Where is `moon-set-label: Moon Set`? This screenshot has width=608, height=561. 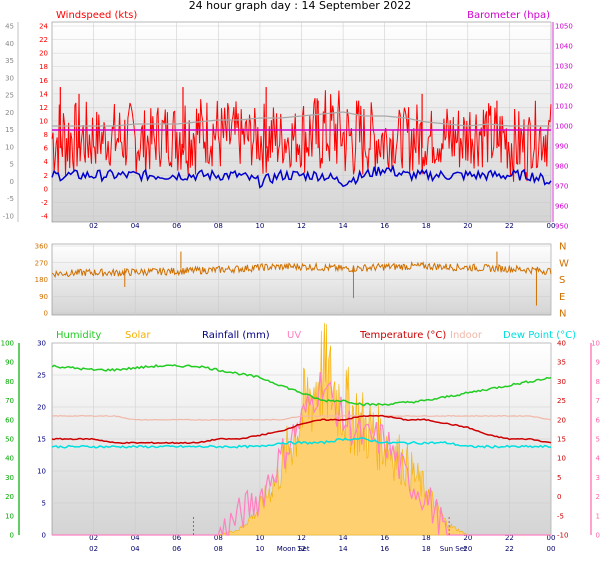 moon-set-label: Moon Set is located at coordinates (293, 549).